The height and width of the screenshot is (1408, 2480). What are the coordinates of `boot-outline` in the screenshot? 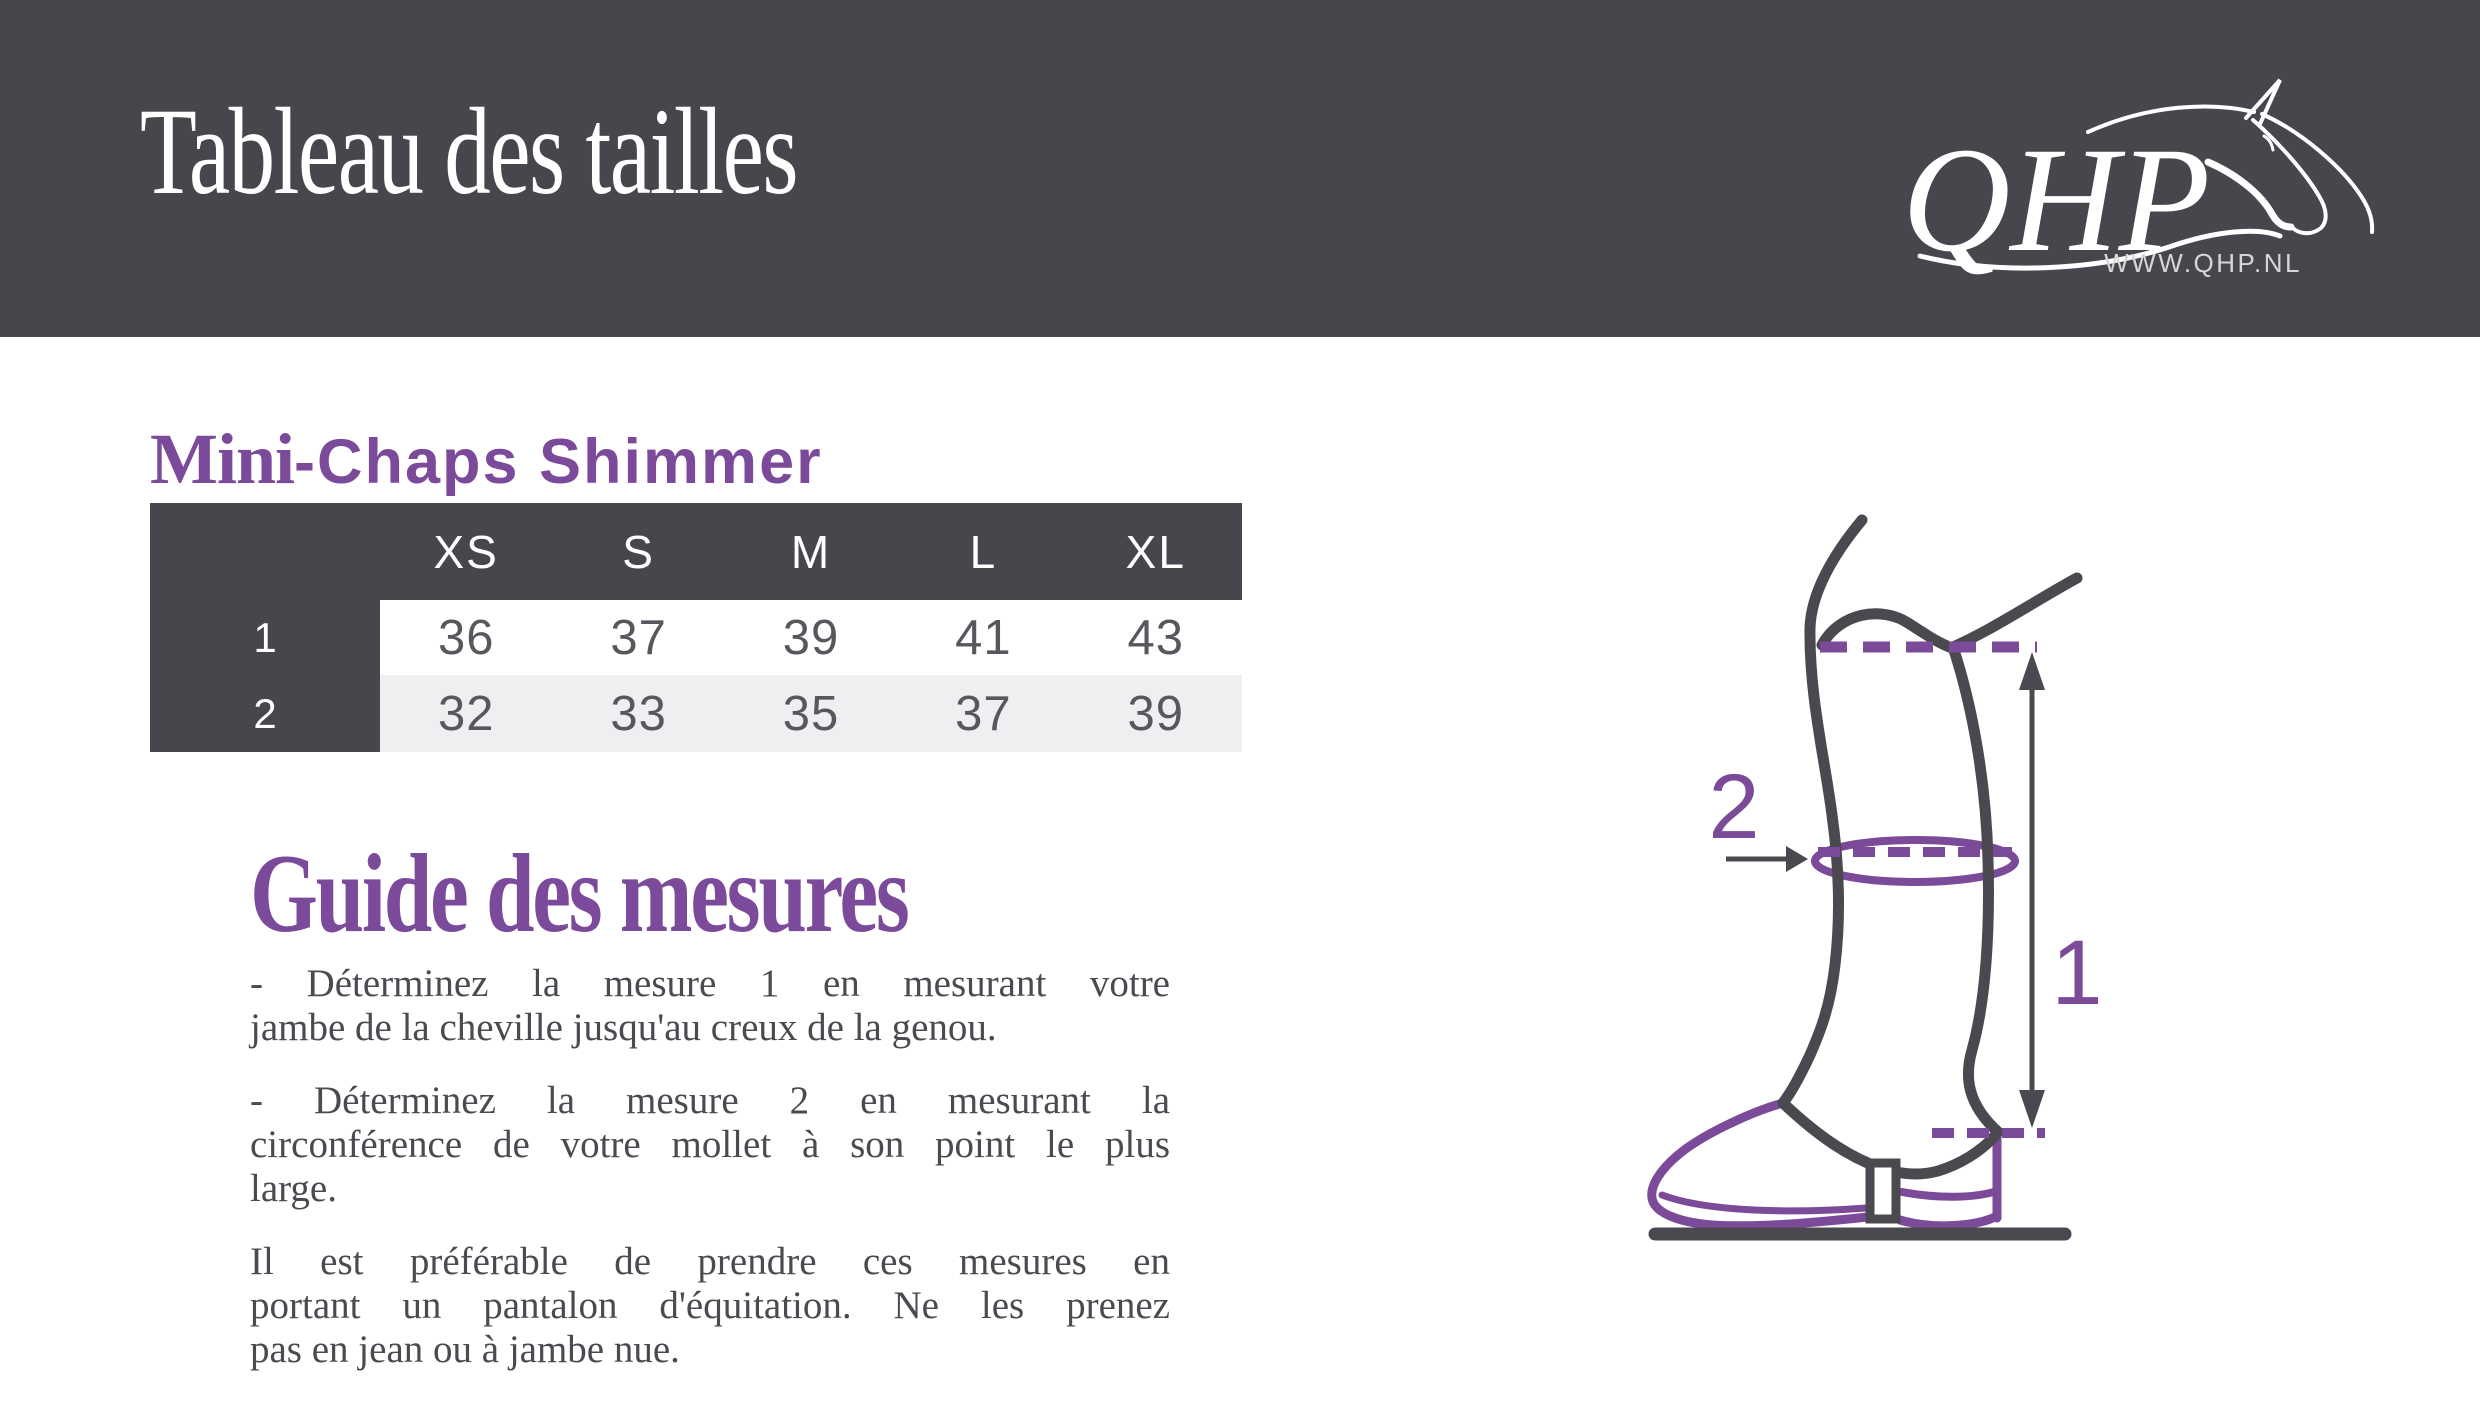 It's located at (1824, 1164).